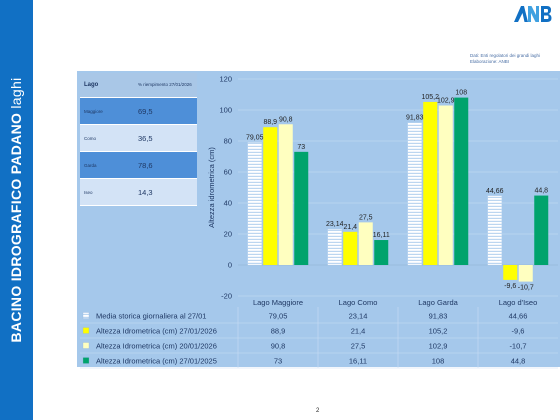  What do you see at coordinates (495, 191) in the screenshot?
I see `data-label: 44,66` at bounding box center [495, 191].